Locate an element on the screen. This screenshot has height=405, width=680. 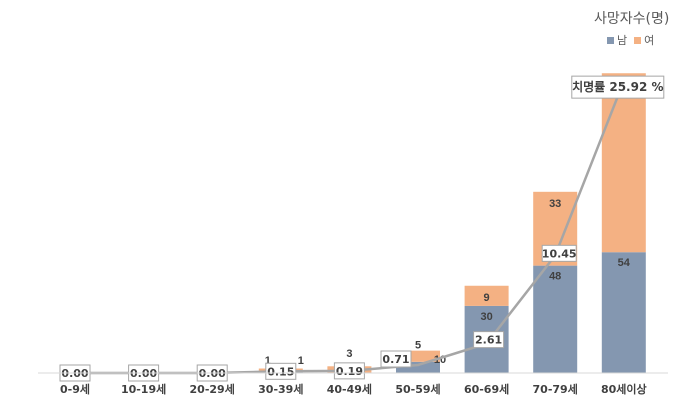
bar-label-male-8: 54 is located at coordinates (624, 263).